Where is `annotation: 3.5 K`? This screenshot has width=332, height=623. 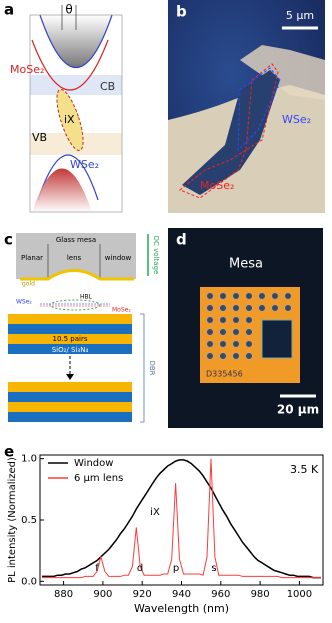 annotation: 3.5 K is located at coordinates (304, 469).